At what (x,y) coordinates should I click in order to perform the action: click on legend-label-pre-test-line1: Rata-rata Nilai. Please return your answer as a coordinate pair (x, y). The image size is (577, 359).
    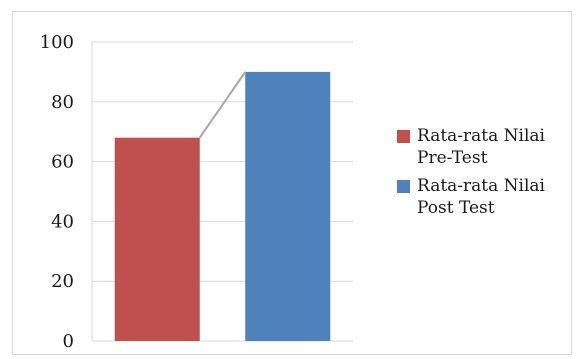
    Looking at the image, I should click on (481, 136).